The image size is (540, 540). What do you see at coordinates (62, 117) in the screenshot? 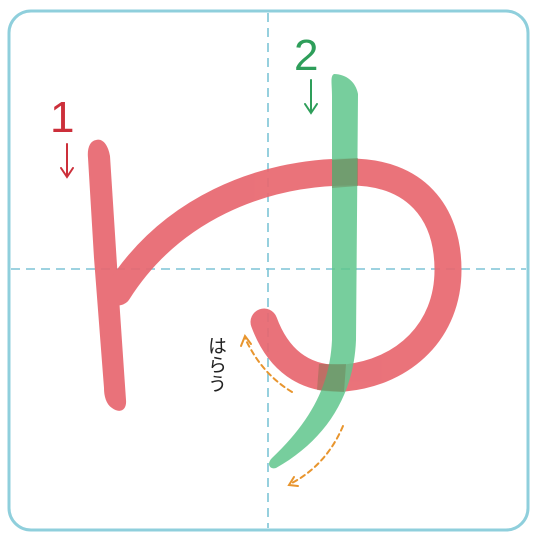
I see `stroke-1-number: 1` at bounding box center [62, 117].